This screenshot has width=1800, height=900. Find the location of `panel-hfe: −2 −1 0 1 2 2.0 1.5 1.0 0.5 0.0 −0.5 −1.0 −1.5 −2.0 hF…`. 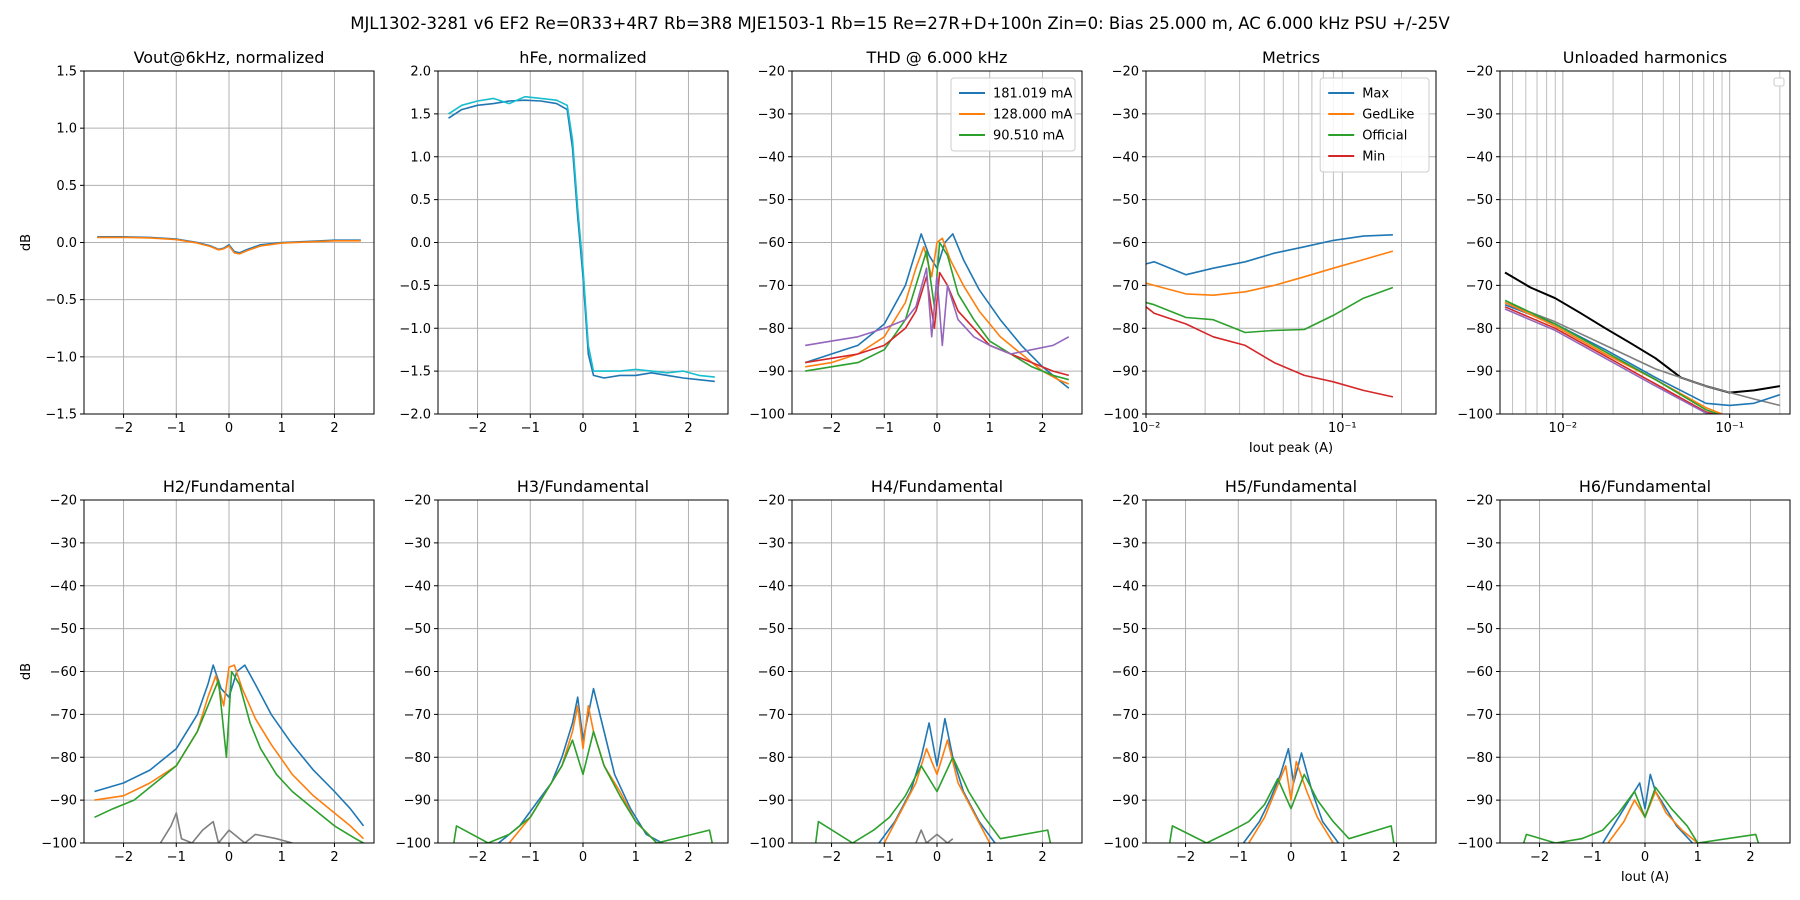

panel-hfe: −2 −1 0 1 2 2.0 1.5 1.0 0.5 0.0 −0.5 −1.0 −1.5 −2.0 hF… is located at coordinates (564, 242).